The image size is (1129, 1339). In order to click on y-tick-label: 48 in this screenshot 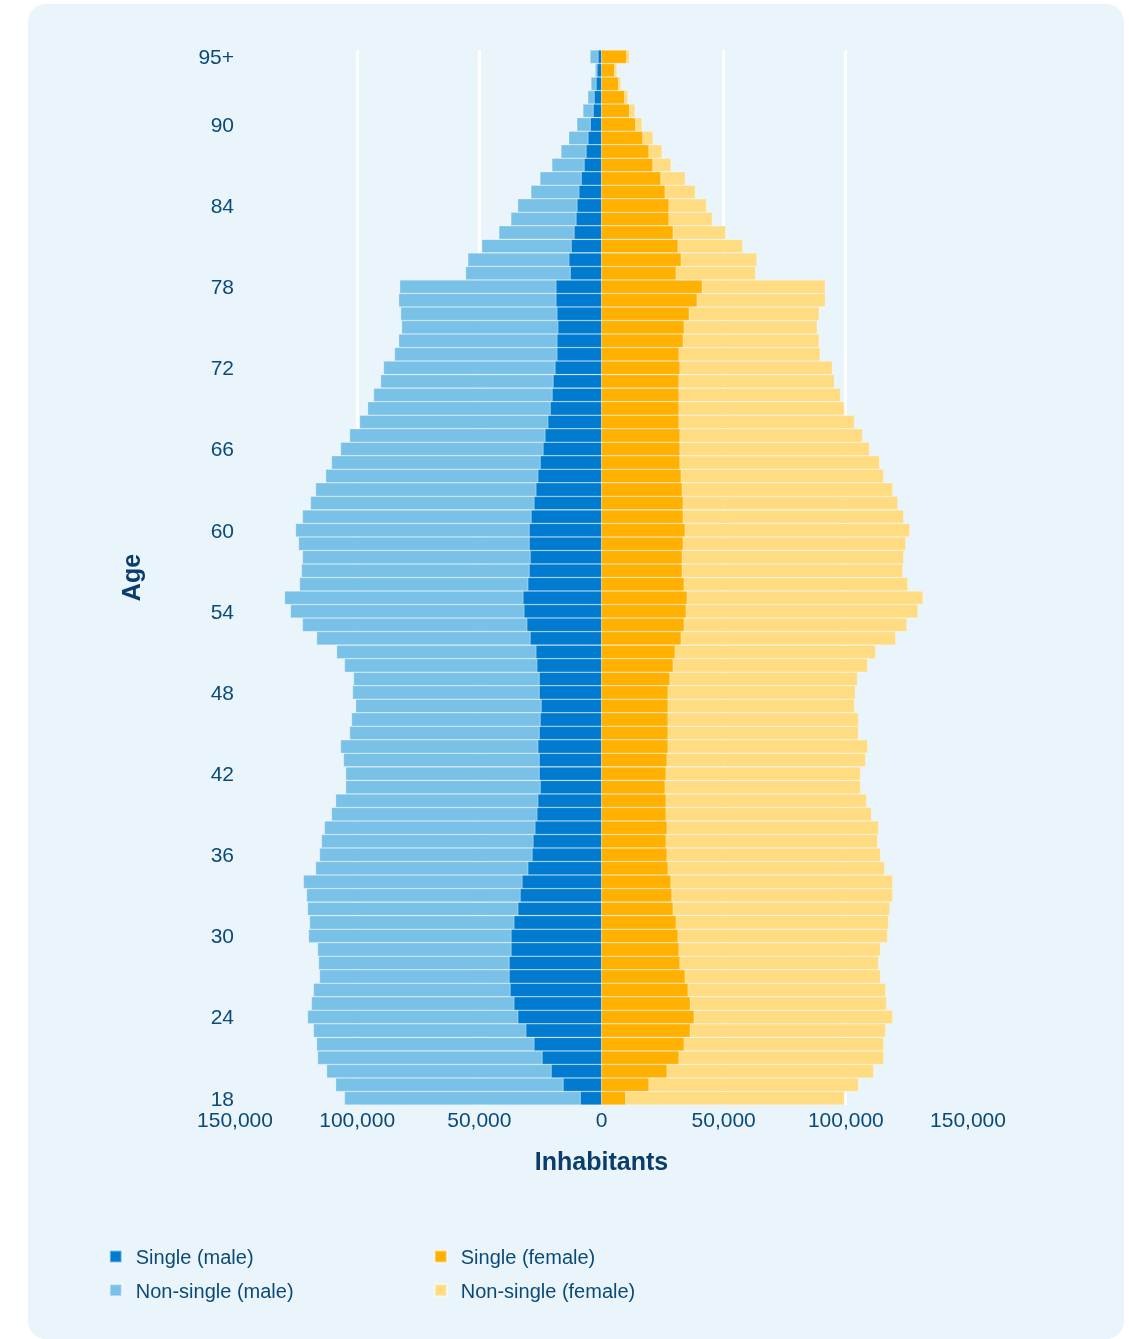, I will do `click(222, 692)`.